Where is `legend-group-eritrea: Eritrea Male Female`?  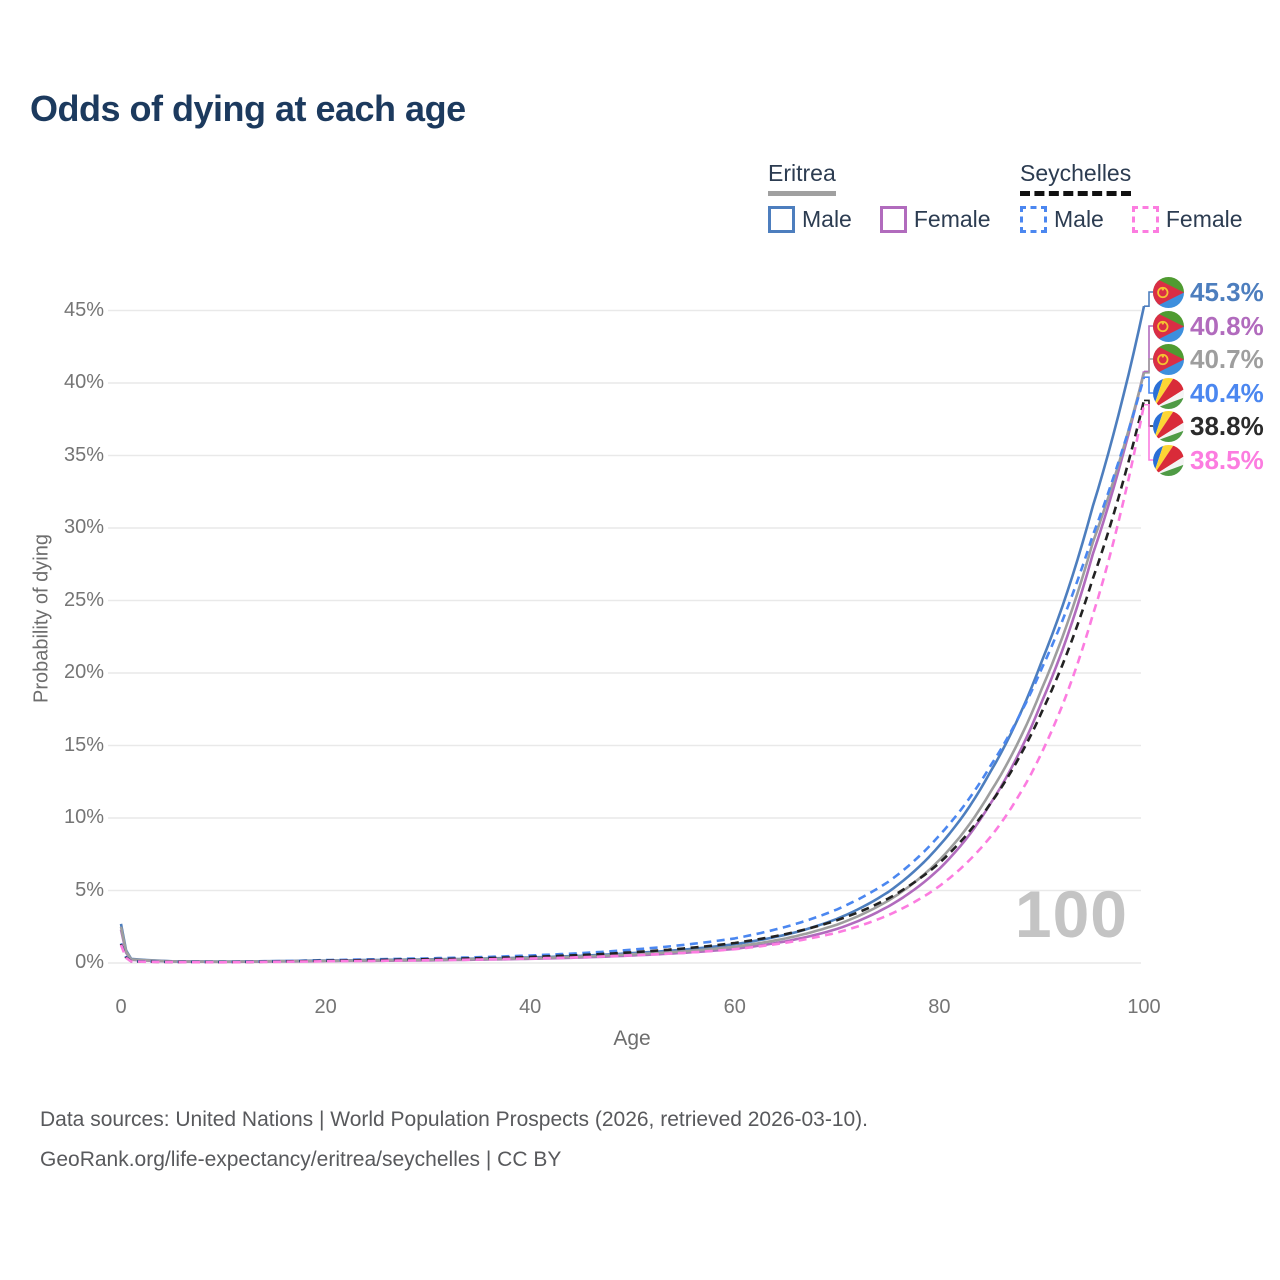 legend-group-eritrea: Eritrea Male Female is located at coordinates (879, 196).